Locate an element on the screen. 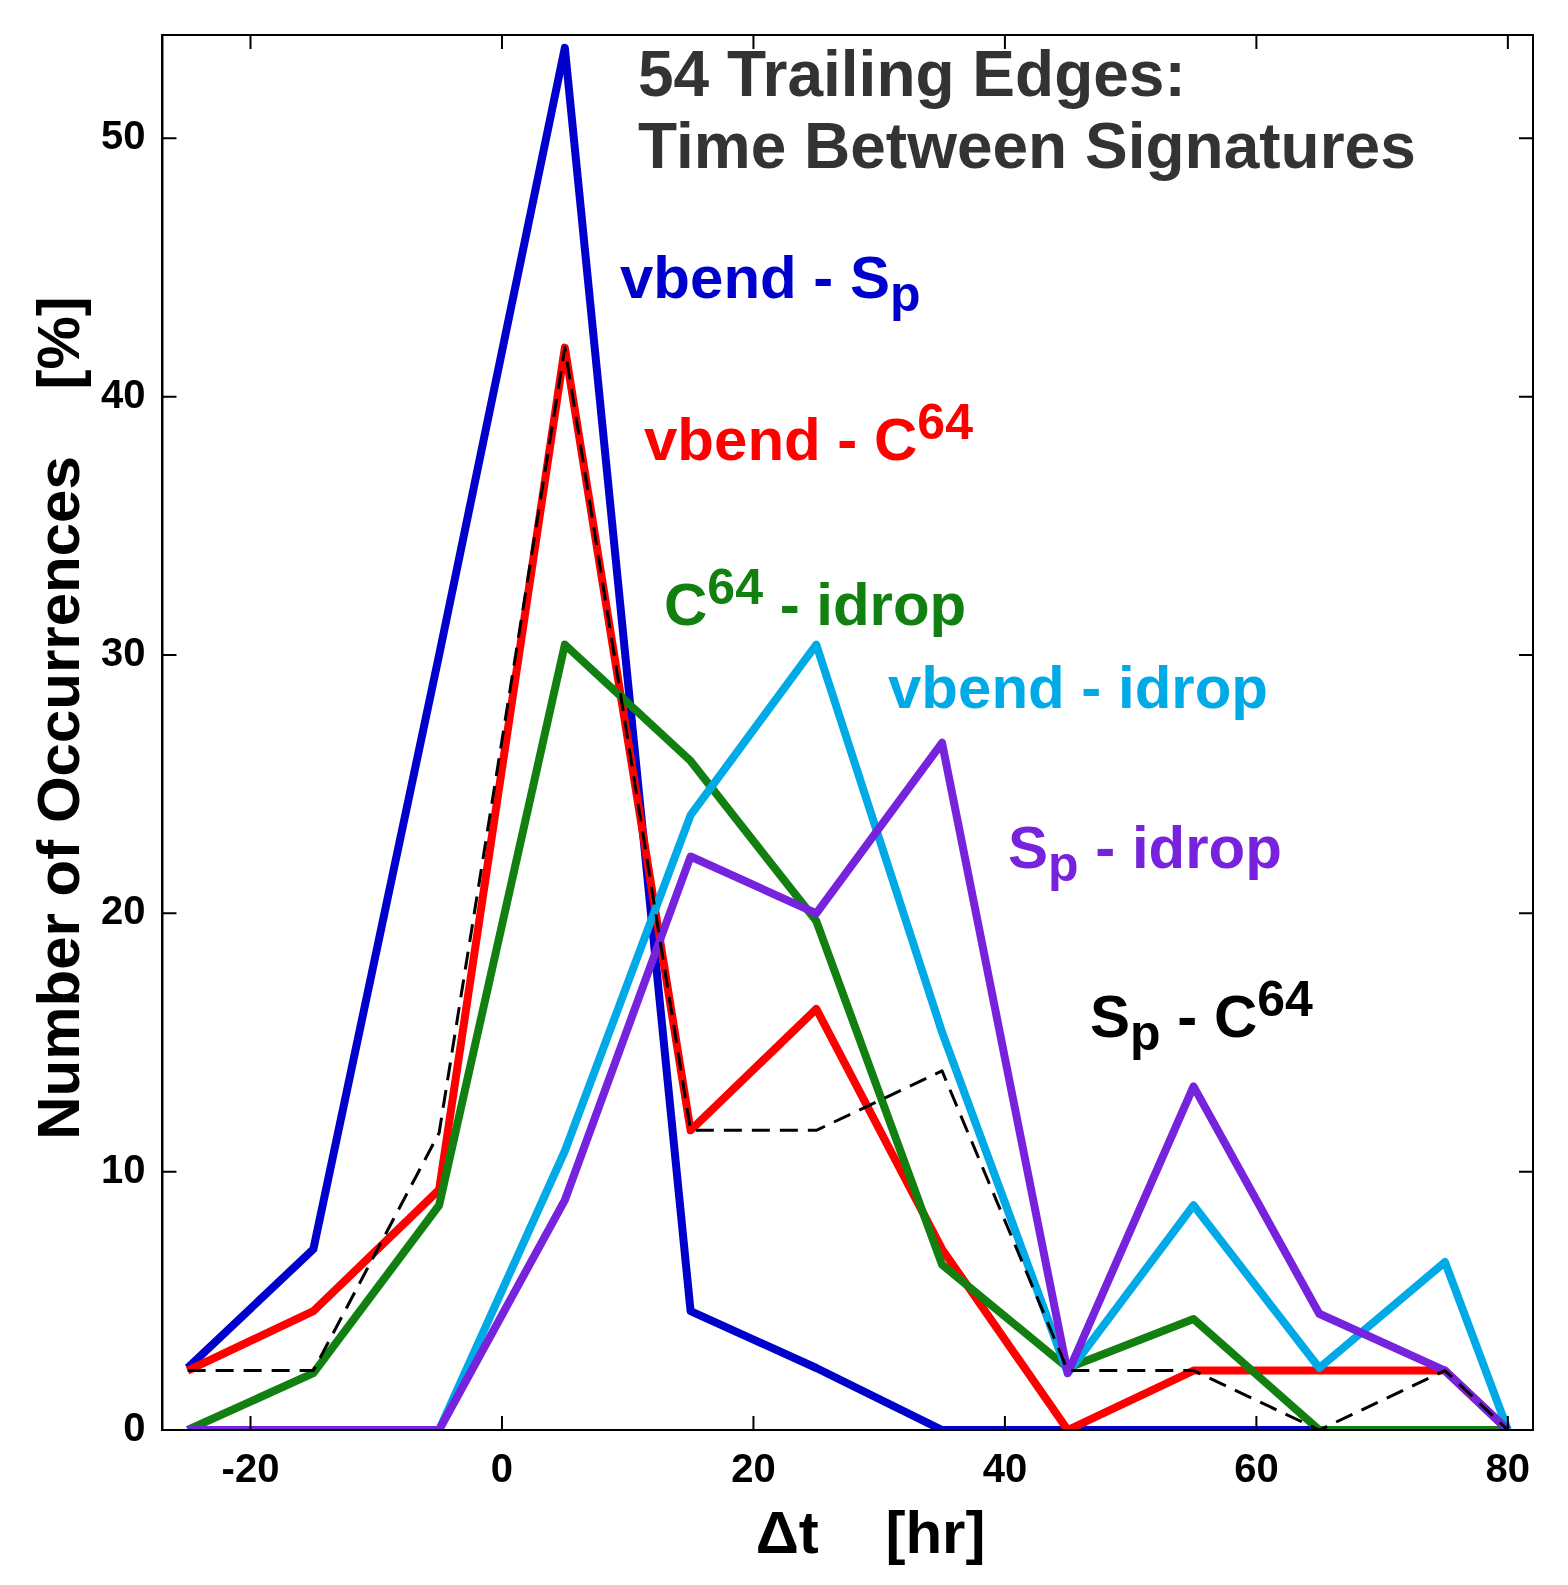  x-tick-label: 0 is located at coordinates (502, 1468).